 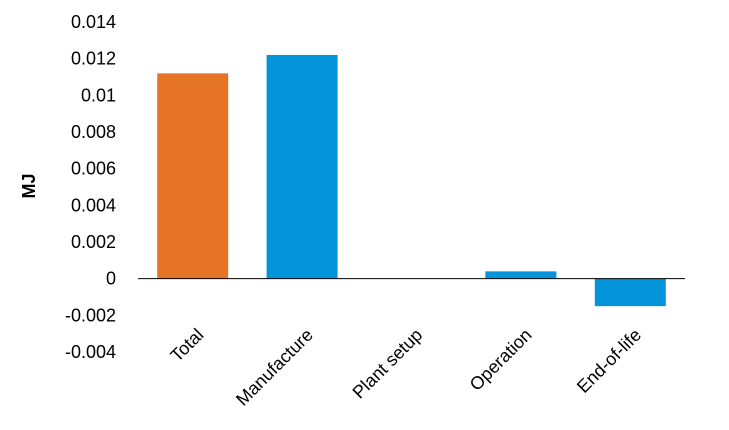 What do you see at coordinates (93, 59) in the screenshot?
I see `y-tick-label: 0.012` at bounding box center [93, 59].